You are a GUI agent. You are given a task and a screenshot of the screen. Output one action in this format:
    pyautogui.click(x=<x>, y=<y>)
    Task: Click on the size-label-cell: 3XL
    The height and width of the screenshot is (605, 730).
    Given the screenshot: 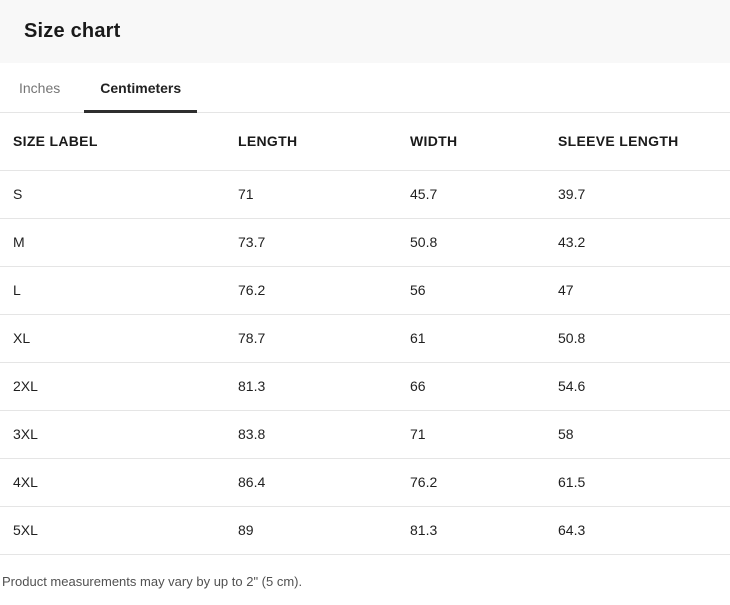 What is the action you would take?
    pyautogui.click(x=112, y=434)
    